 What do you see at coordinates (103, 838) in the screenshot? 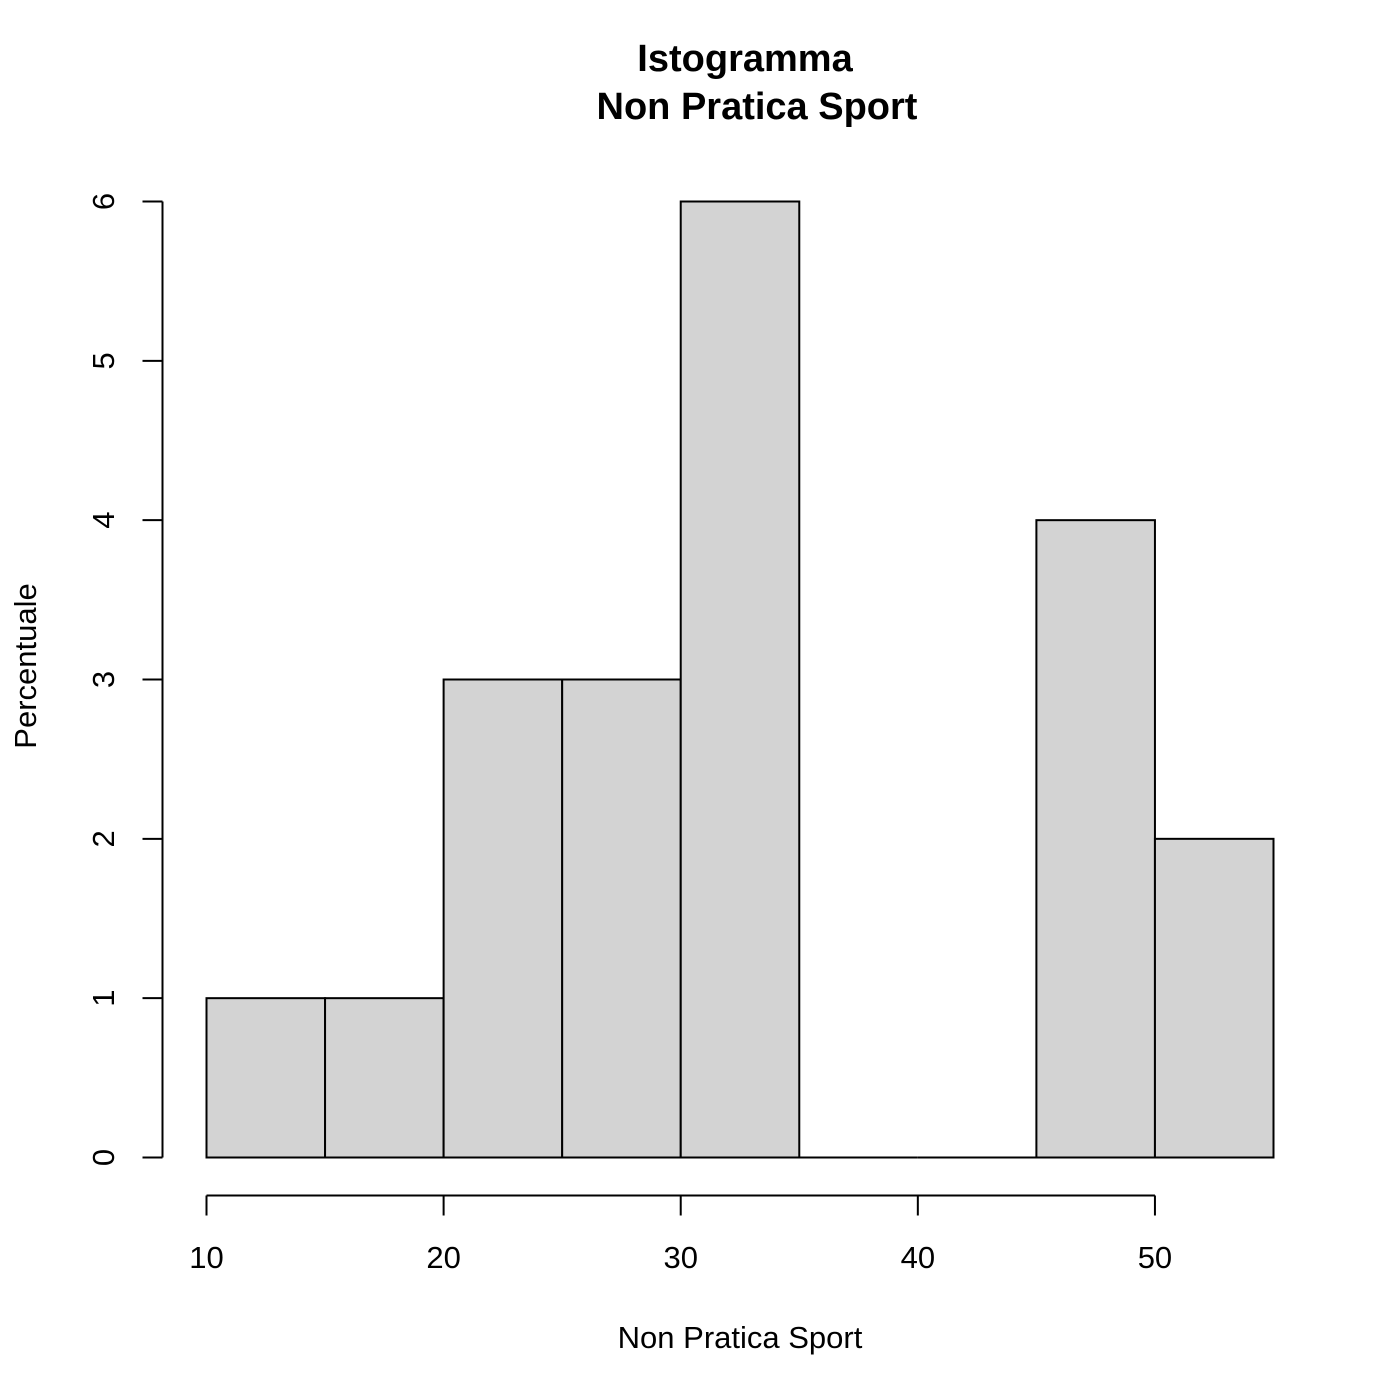
I see `y-tick-label: 2` at bounding box center [103, 838].